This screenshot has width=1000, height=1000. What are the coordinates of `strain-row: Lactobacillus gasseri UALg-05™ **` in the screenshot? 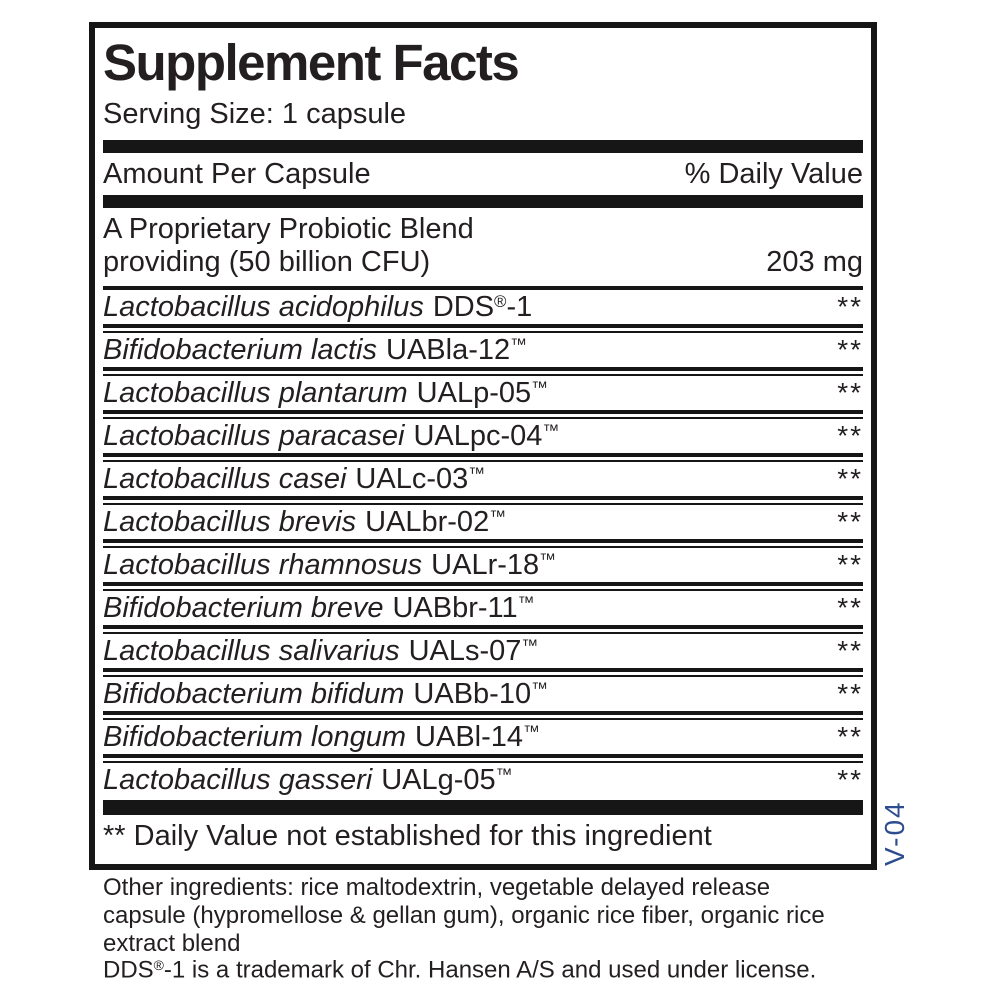 It's located at (483, 780).